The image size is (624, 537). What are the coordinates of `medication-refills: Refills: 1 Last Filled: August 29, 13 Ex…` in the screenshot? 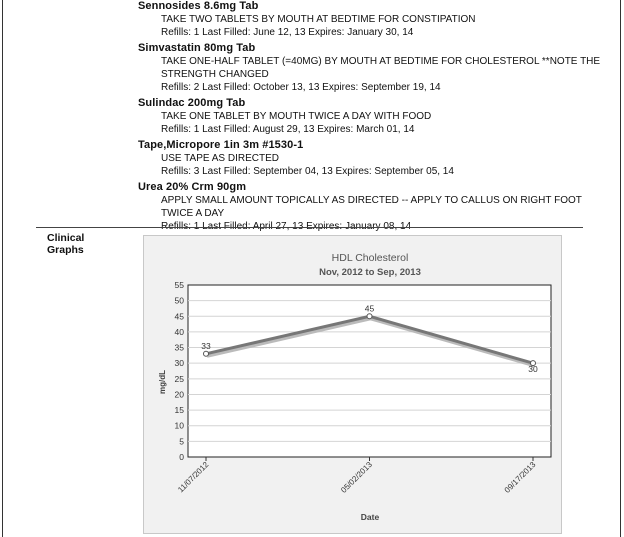 It's located at (288, 129).